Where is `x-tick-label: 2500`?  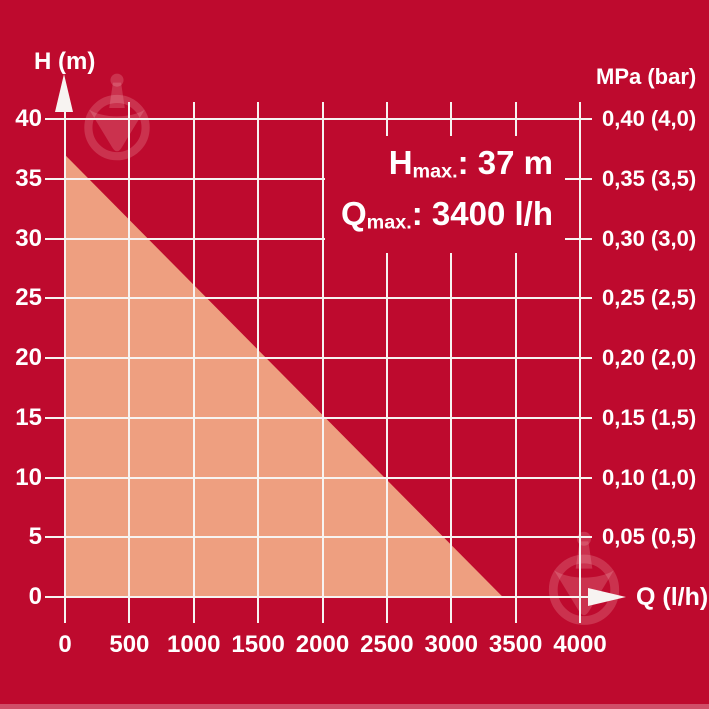
x-tick-label: 2500 is located at coordinates (387, 644).